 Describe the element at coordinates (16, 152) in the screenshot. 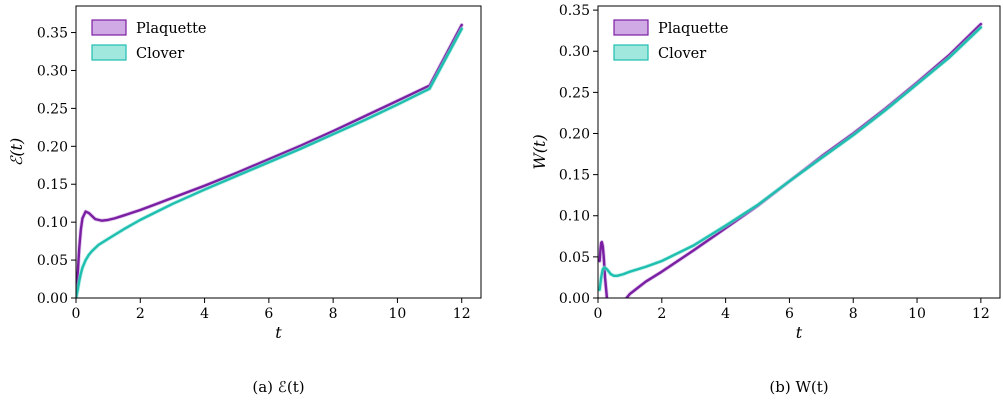

I see `y-axis-label: ℰ(t)` at that location.